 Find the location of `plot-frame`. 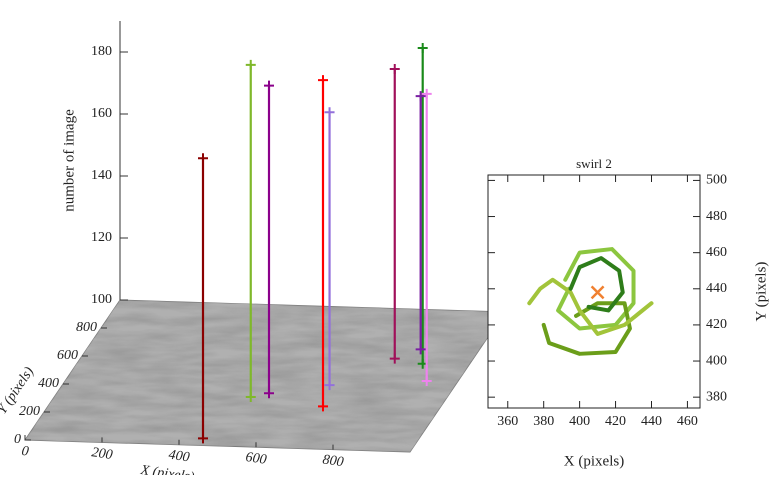

plot-frame is located at coordinates (594, 291).